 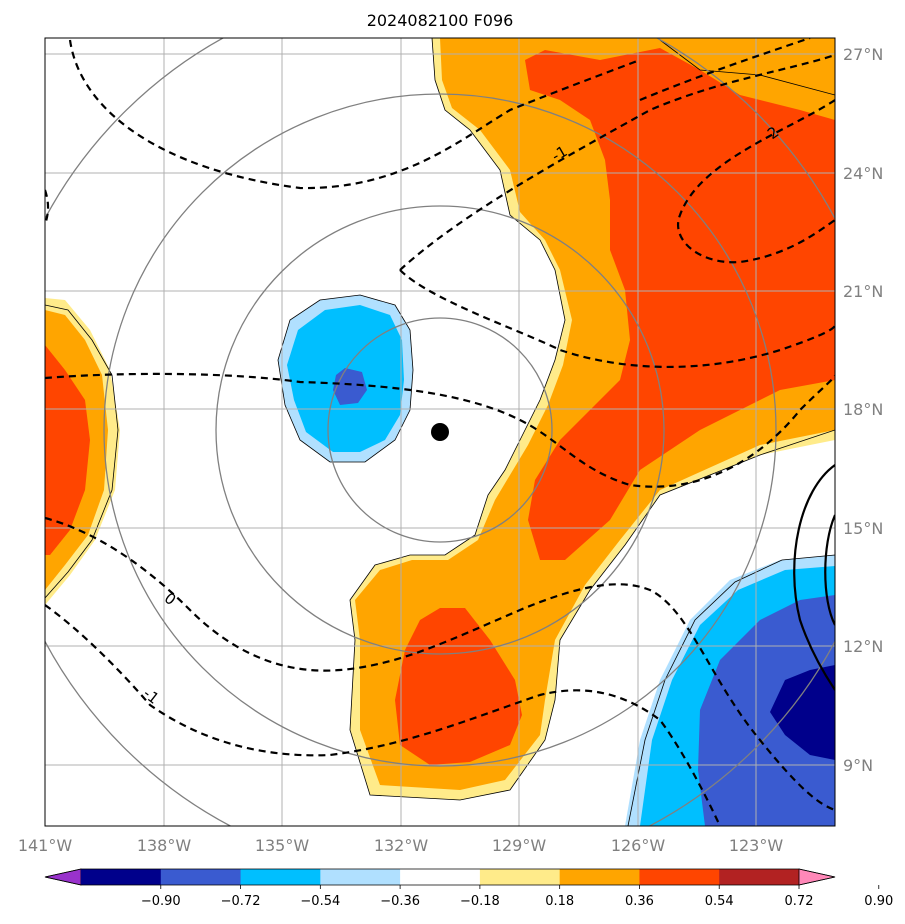 What do you see at coordinates (756, 845) in the screenshot?
I see `lon-label: 123°W` at bounding box center [756, 845].